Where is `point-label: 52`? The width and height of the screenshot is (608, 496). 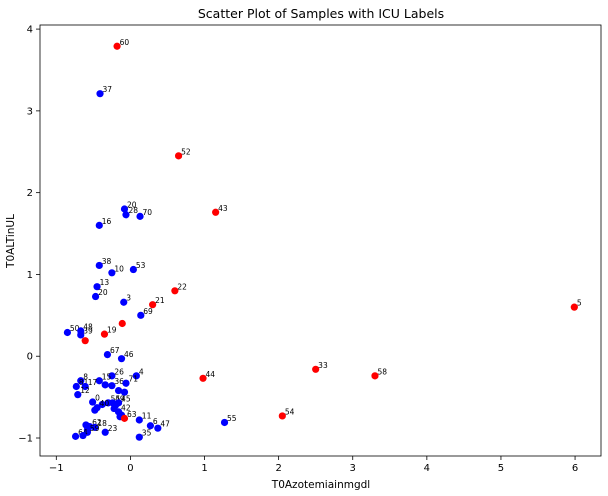 point-label: 52 is located at coordinates (186, 151).